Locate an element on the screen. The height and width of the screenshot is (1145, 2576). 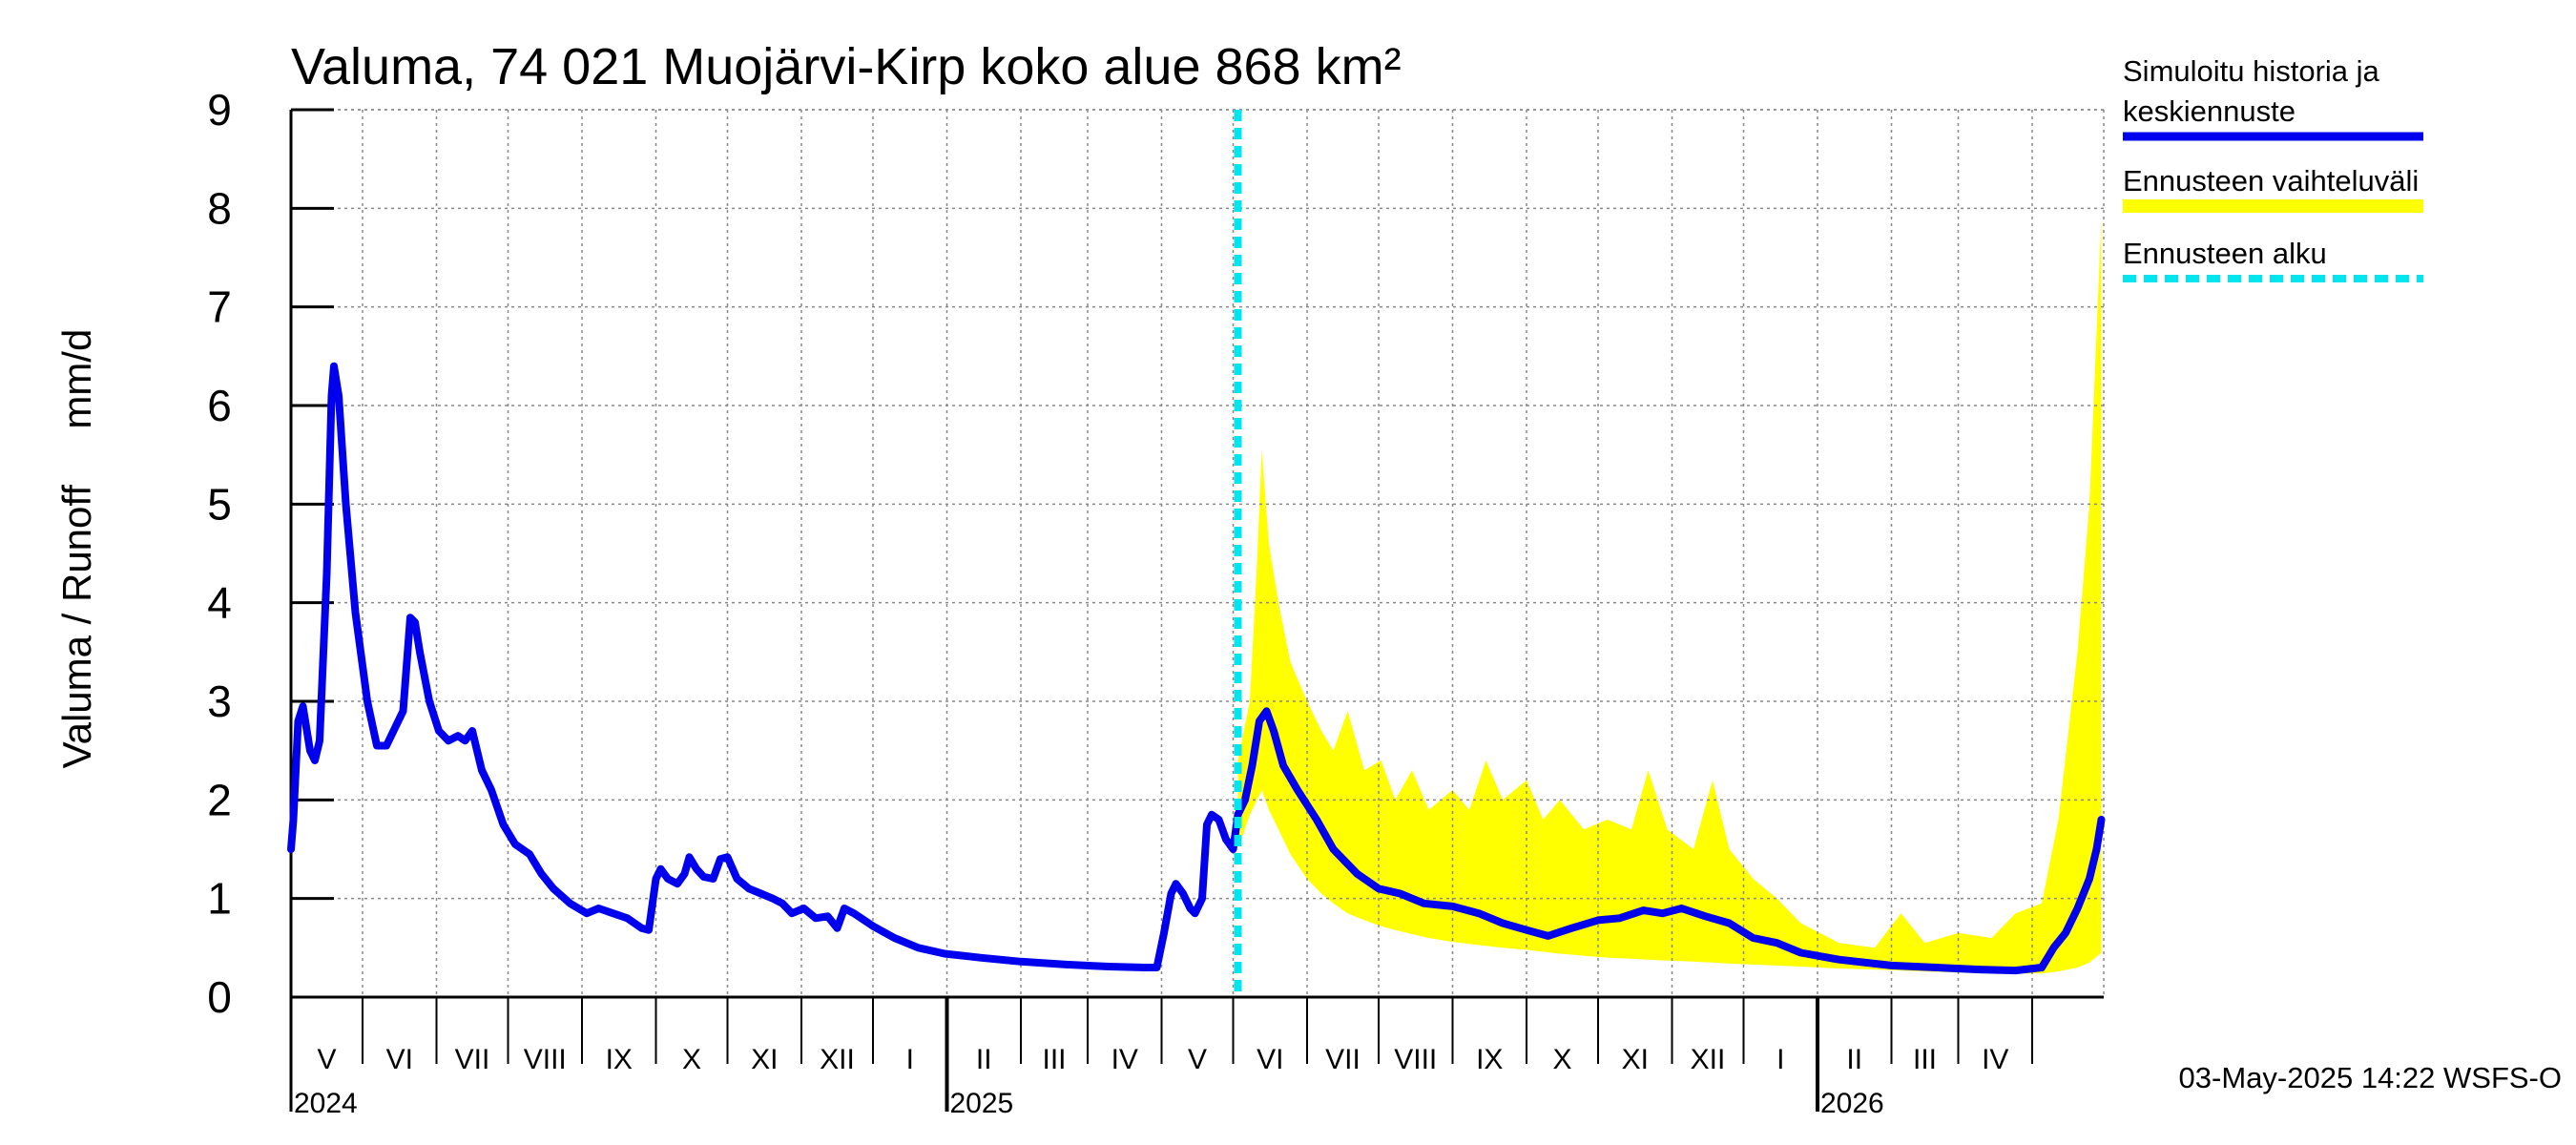
year-label: 2026 is located at coordinates (1852, 1103).